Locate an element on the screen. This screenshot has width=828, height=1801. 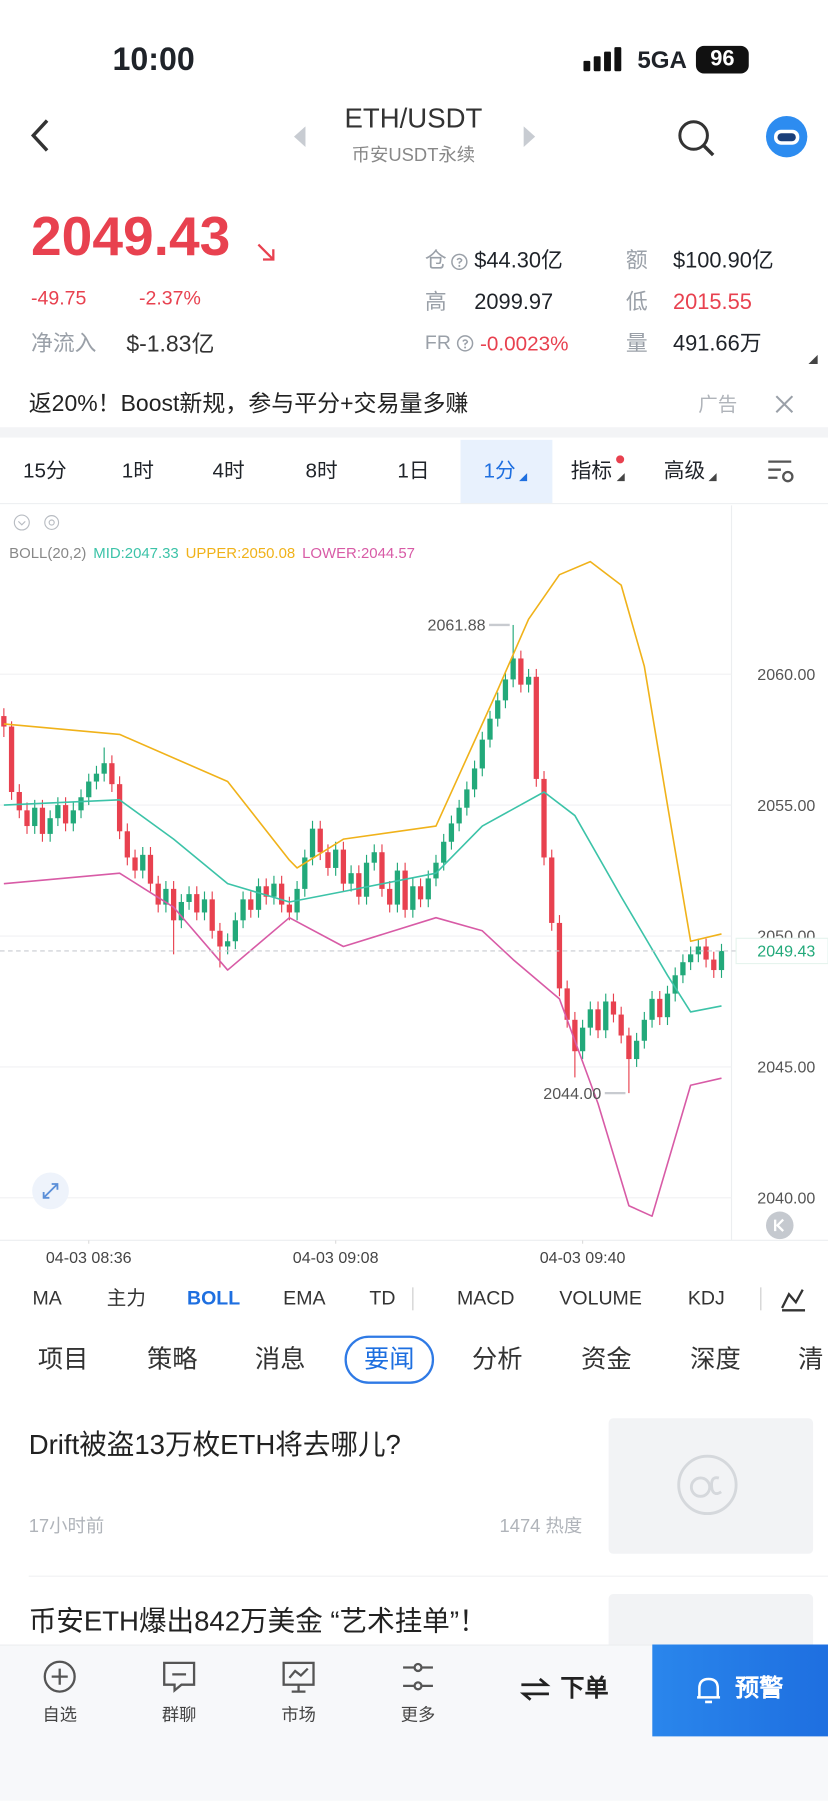
stat-label: 仓 is located at coordinates (435, 261).